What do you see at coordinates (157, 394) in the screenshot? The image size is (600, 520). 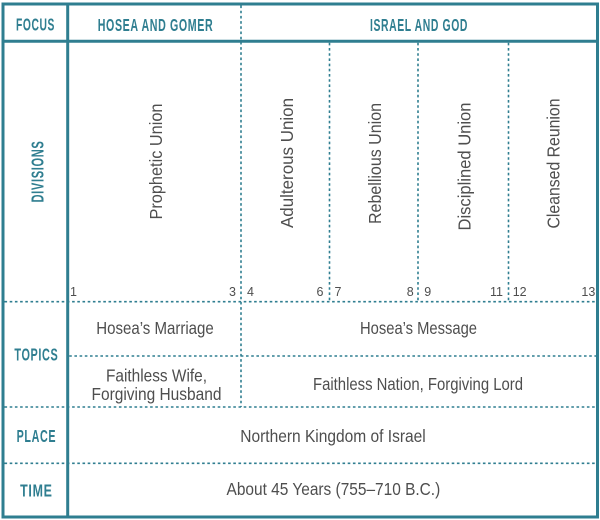 I see `svg-text: Forgiving Husband` at bounding box center [157, 394].